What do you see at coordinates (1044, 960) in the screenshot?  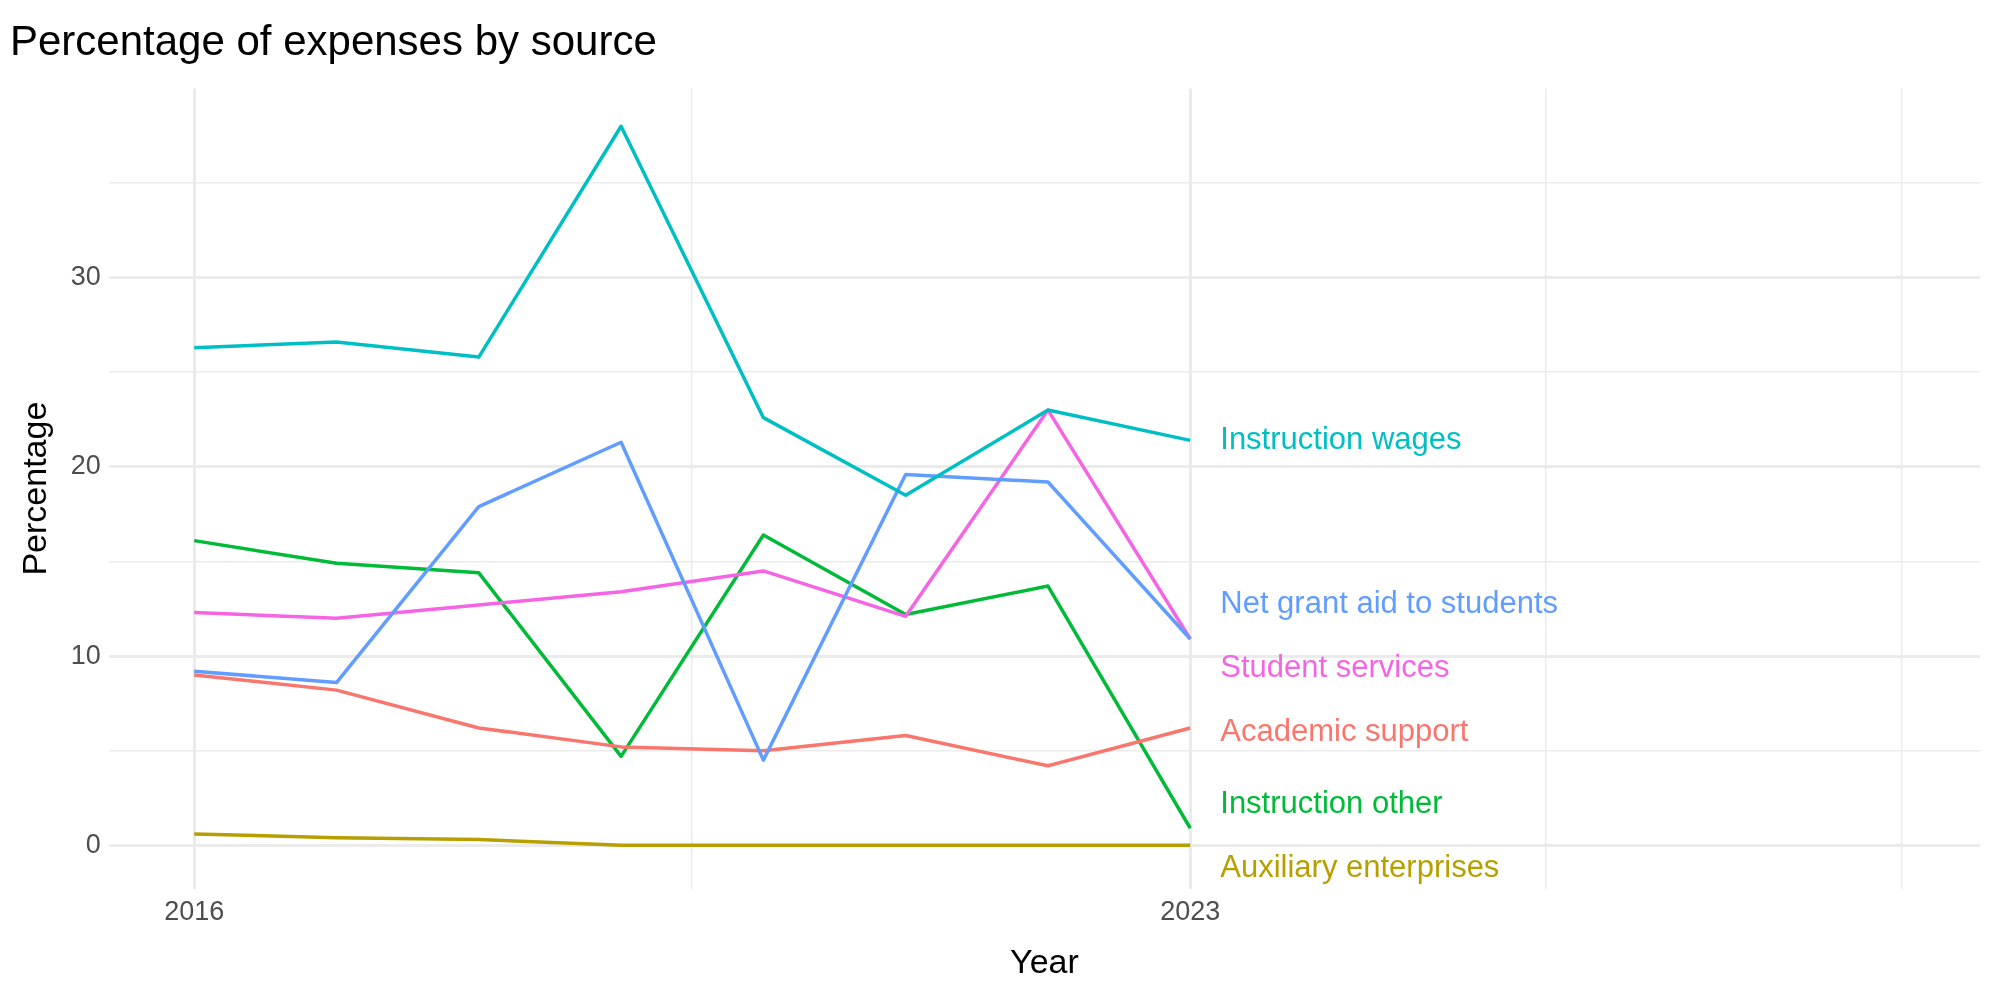 I see `x-axis-title: Year` at bounding box center [1044, 960].